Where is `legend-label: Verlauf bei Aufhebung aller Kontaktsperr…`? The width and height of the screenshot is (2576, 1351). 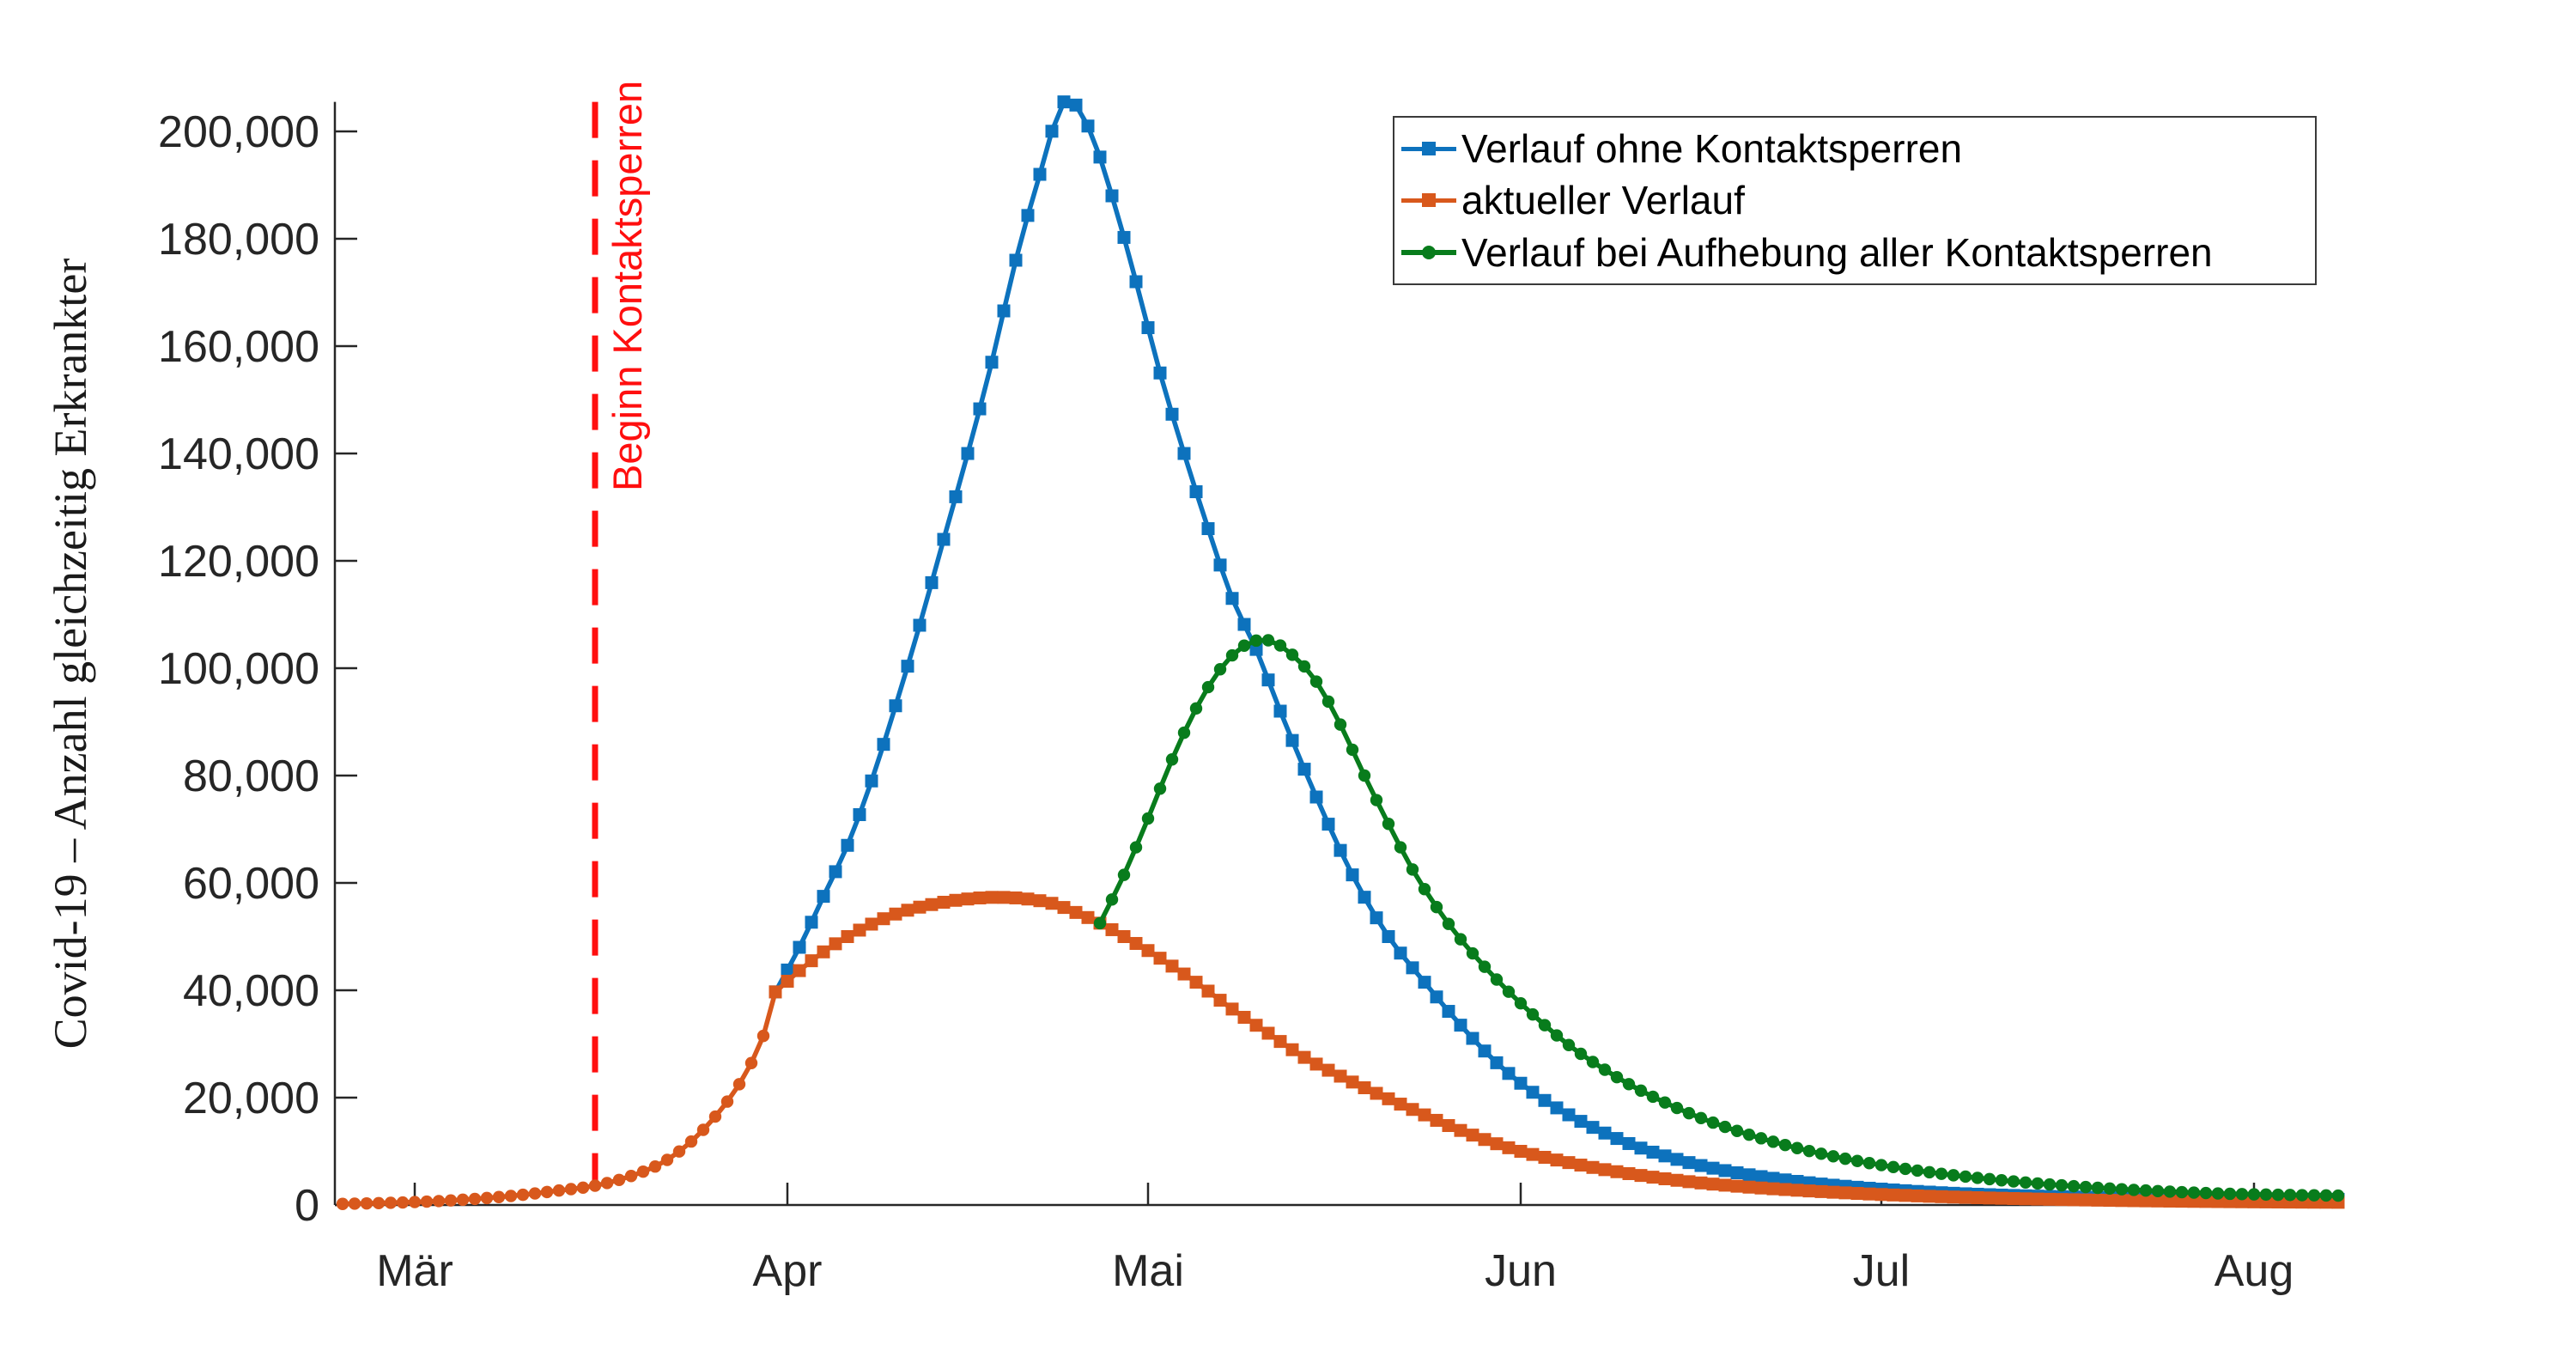
legend-label: Verlauf bei Aufhebung aller Kontaktsperr… is located at coordinates (1837, 252).